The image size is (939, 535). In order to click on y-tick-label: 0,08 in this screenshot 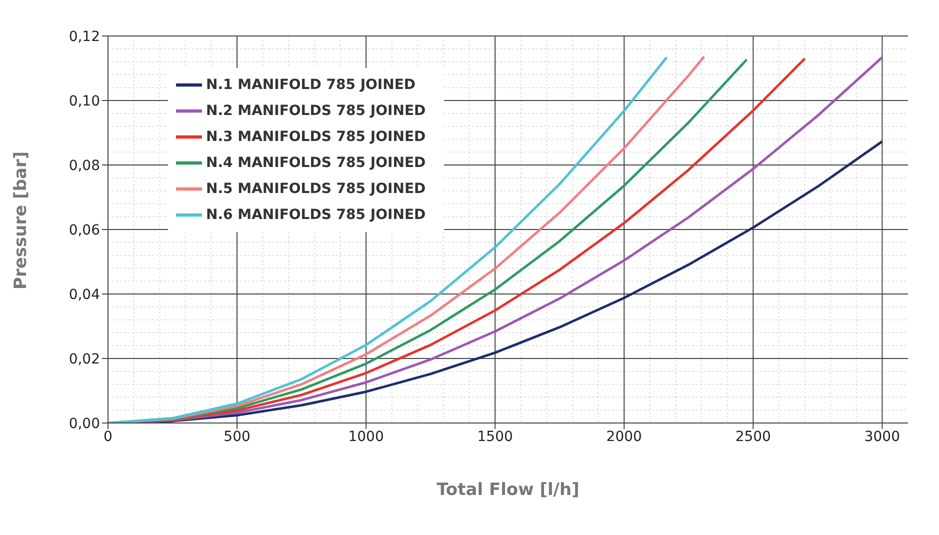, I will do `click(84, 166)`.